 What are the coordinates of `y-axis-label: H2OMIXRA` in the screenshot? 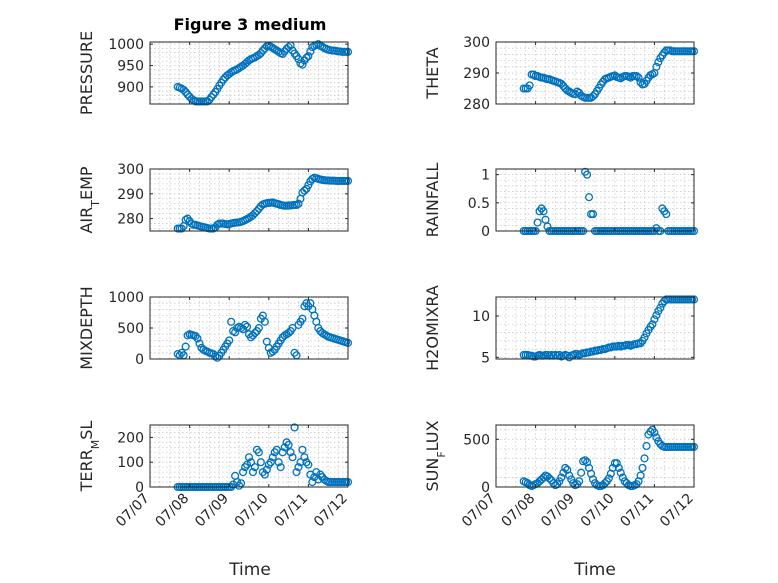 It's located at (432, 328).